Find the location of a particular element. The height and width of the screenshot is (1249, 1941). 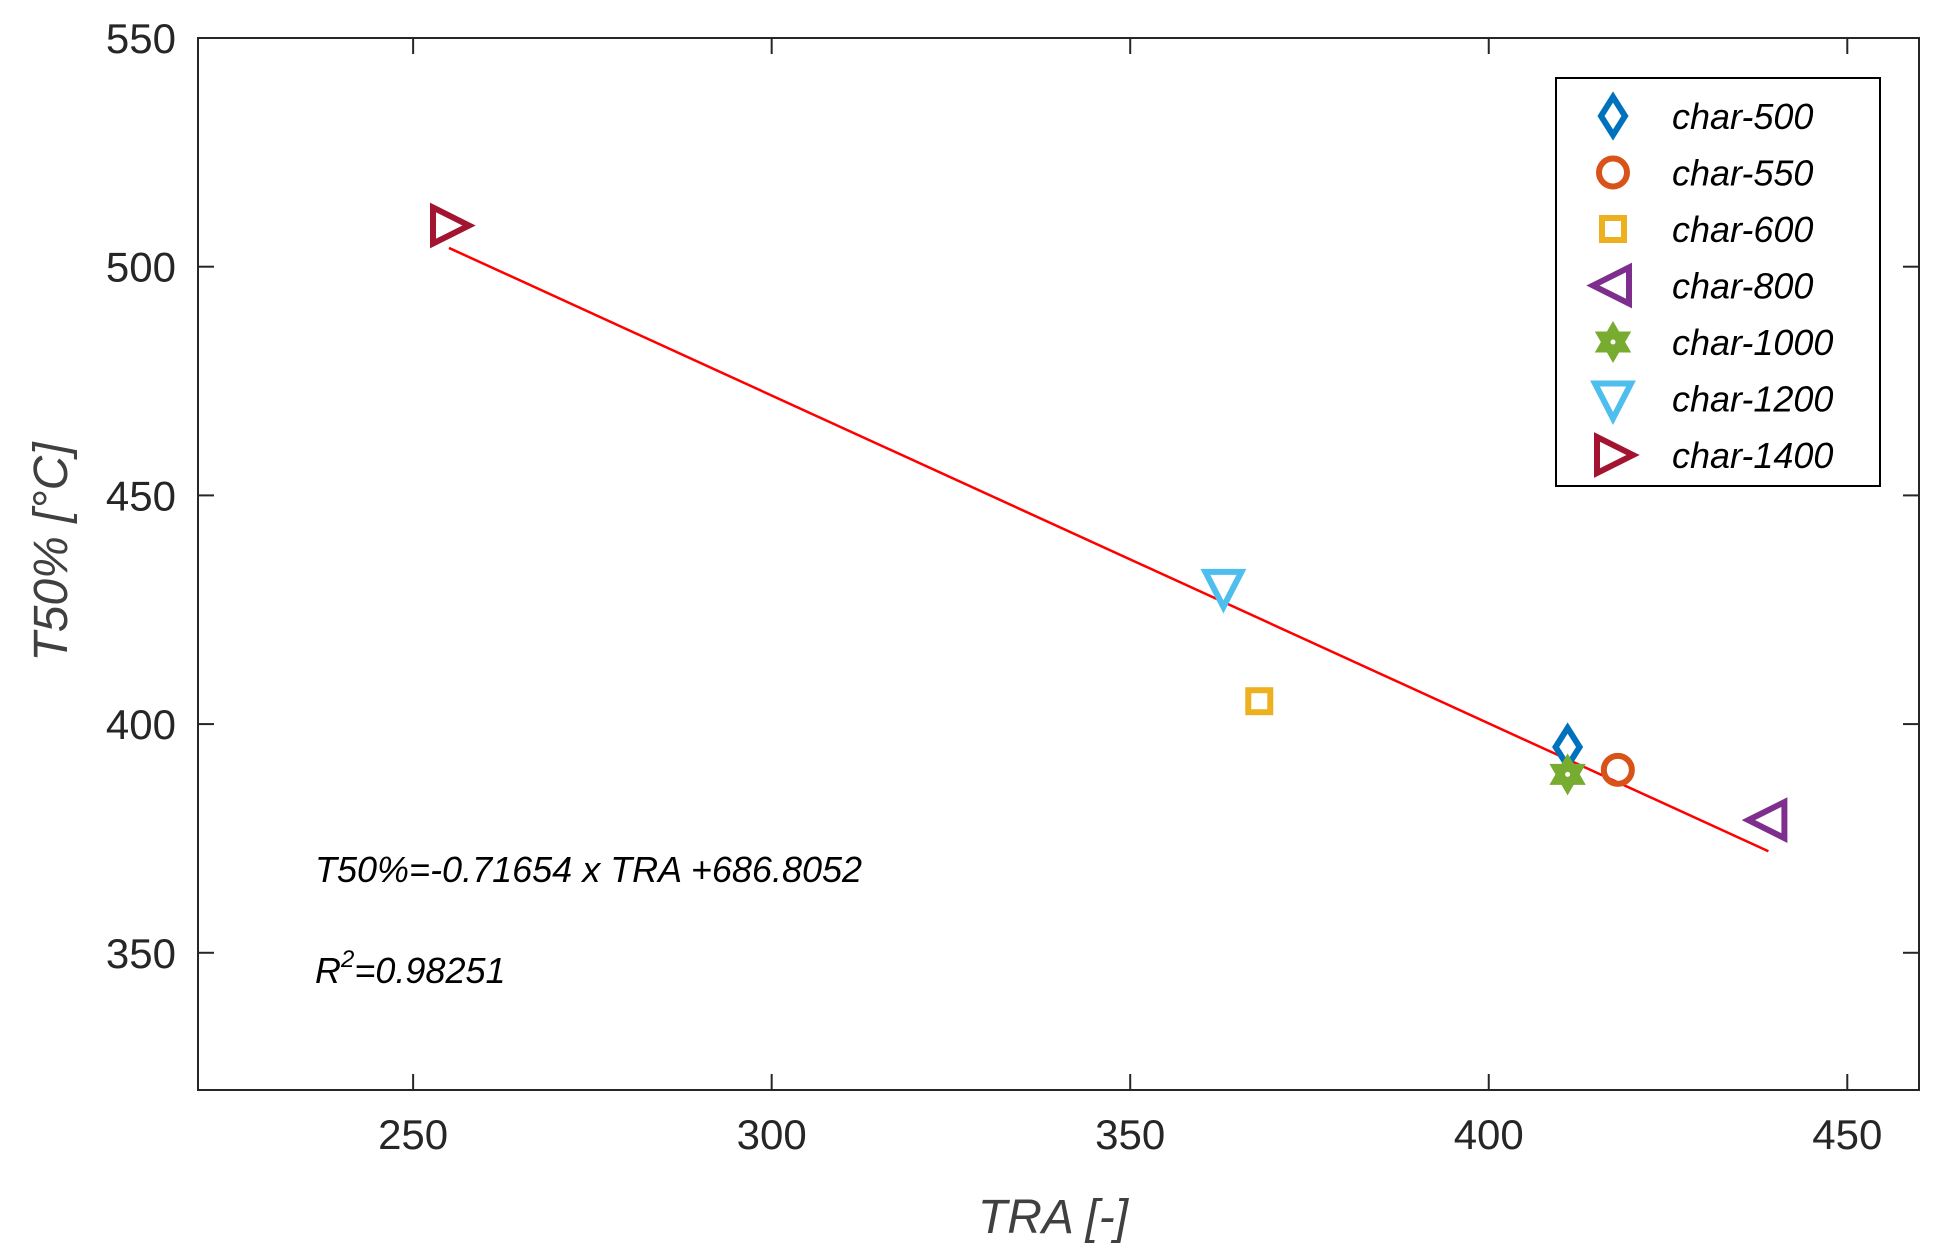

equation-annotation: T50%=-0.71654 x TRA +686.8052 is located at coordinates (588, 869).